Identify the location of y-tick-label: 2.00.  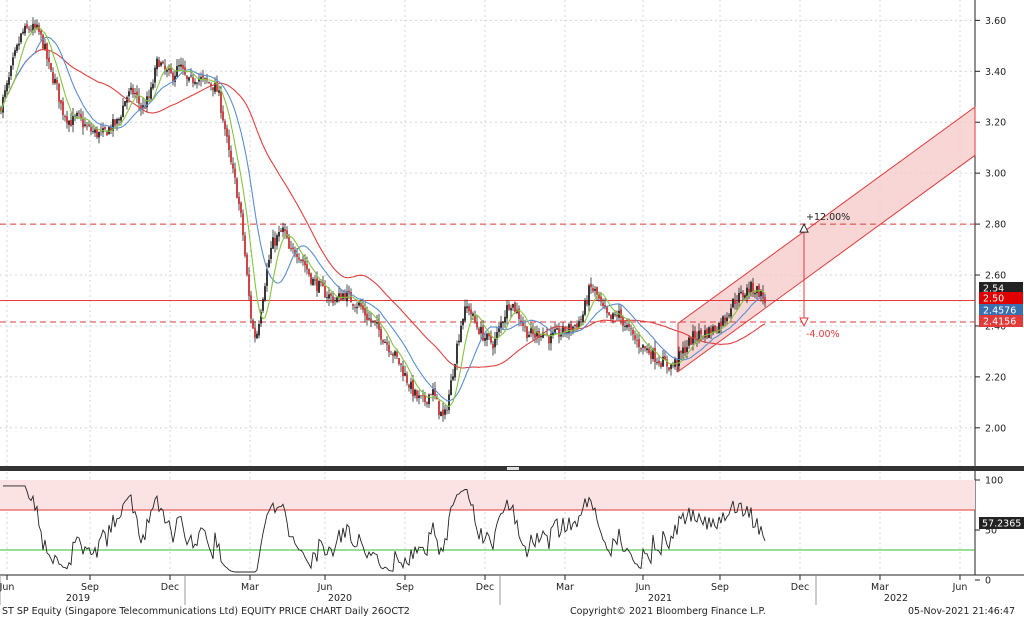
(995, 428).